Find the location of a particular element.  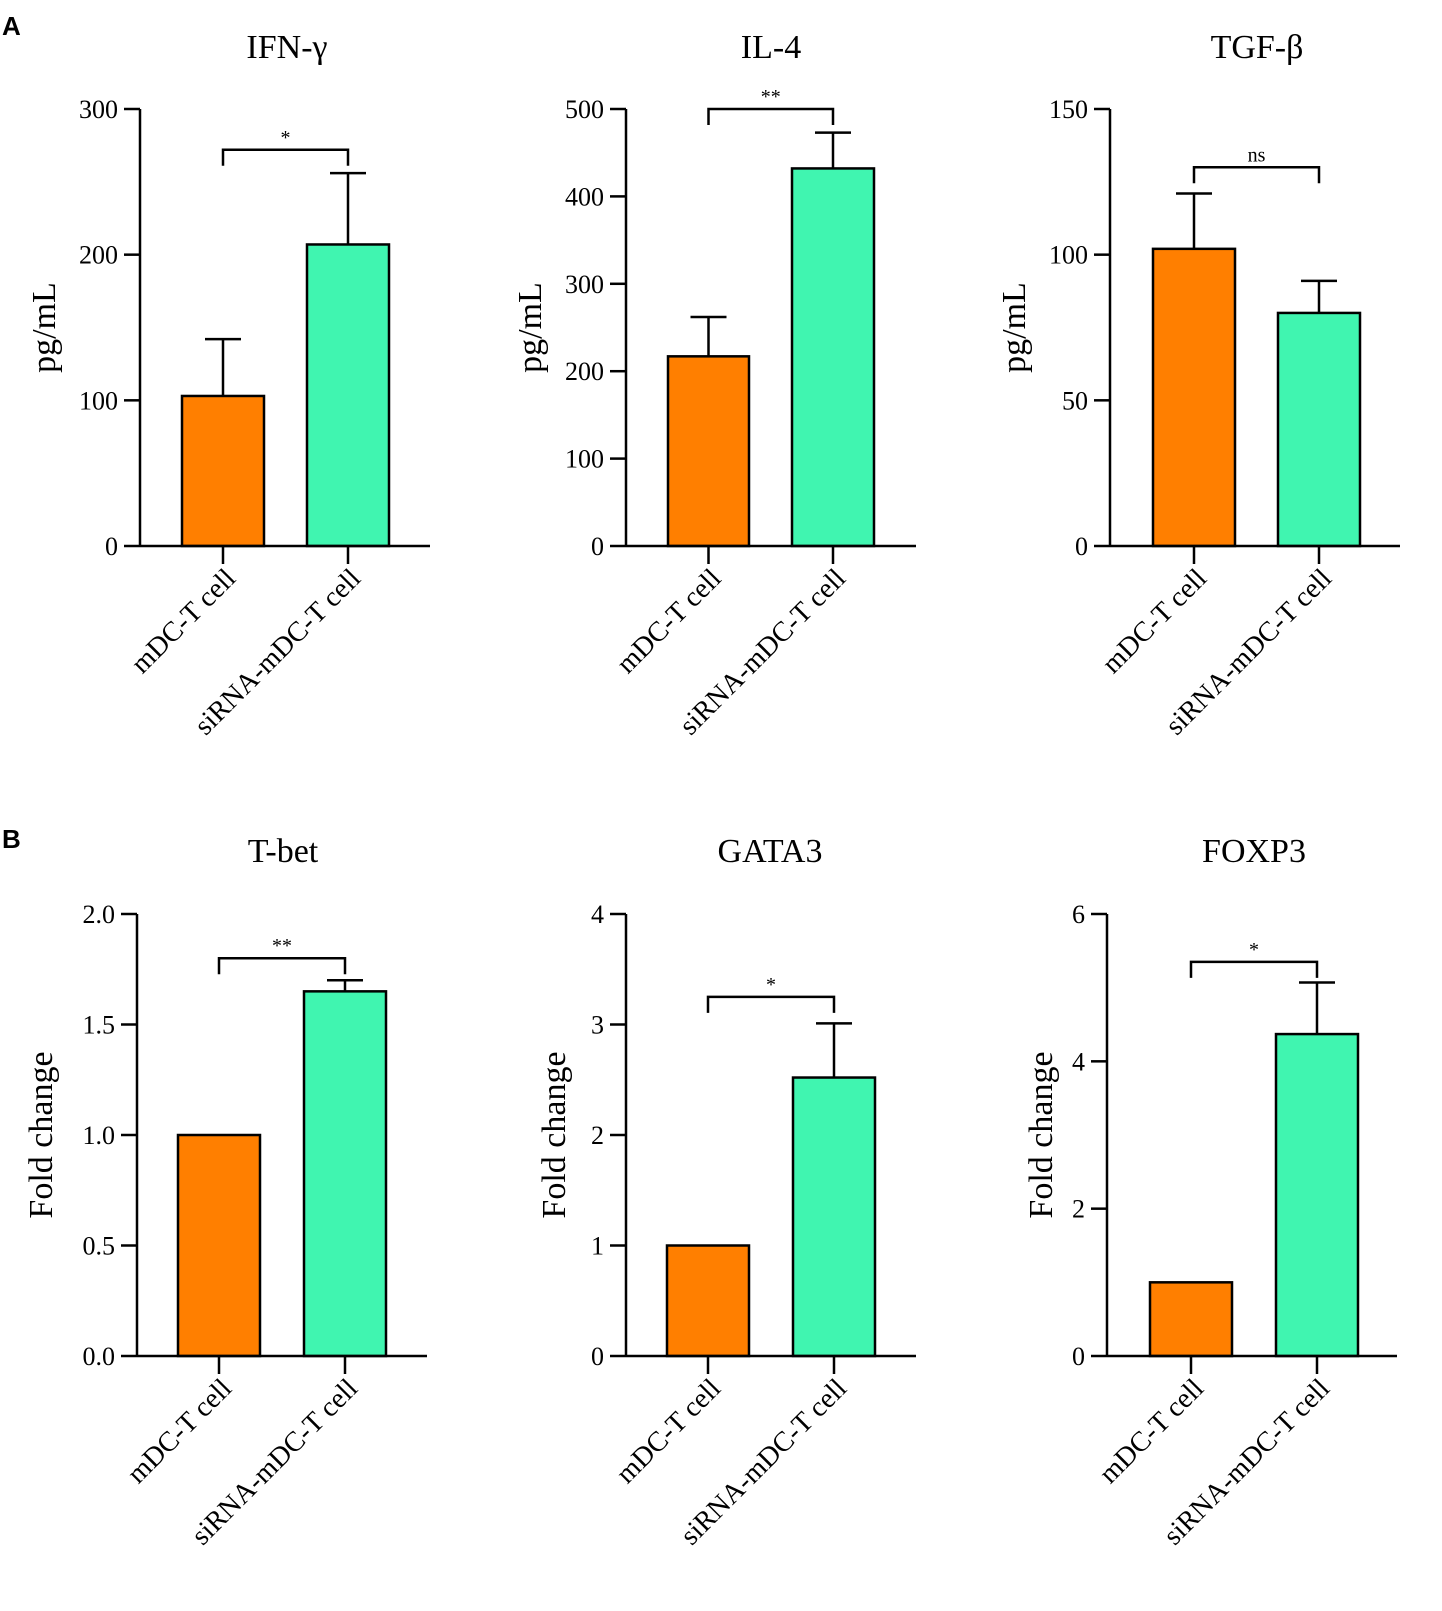

y-tick-label: 6 is located at coordinates (1078, 914).